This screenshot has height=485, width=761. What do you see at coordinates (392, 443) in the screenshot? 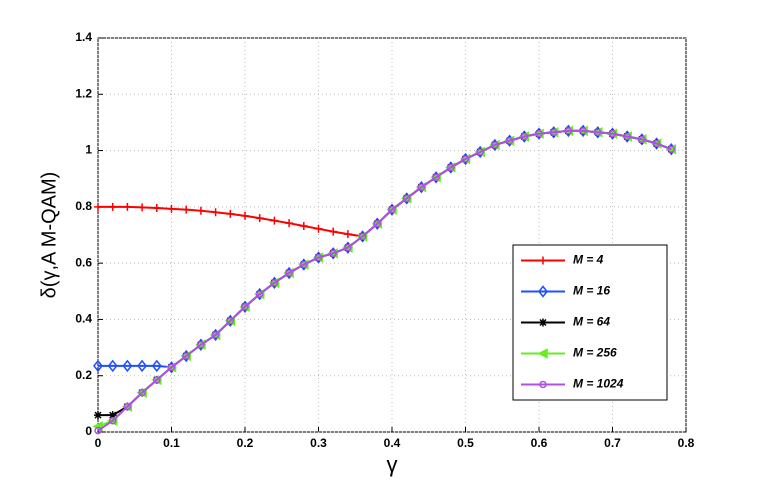
I see `x-tick-label: 0.4` at bounding box center [392, 443].